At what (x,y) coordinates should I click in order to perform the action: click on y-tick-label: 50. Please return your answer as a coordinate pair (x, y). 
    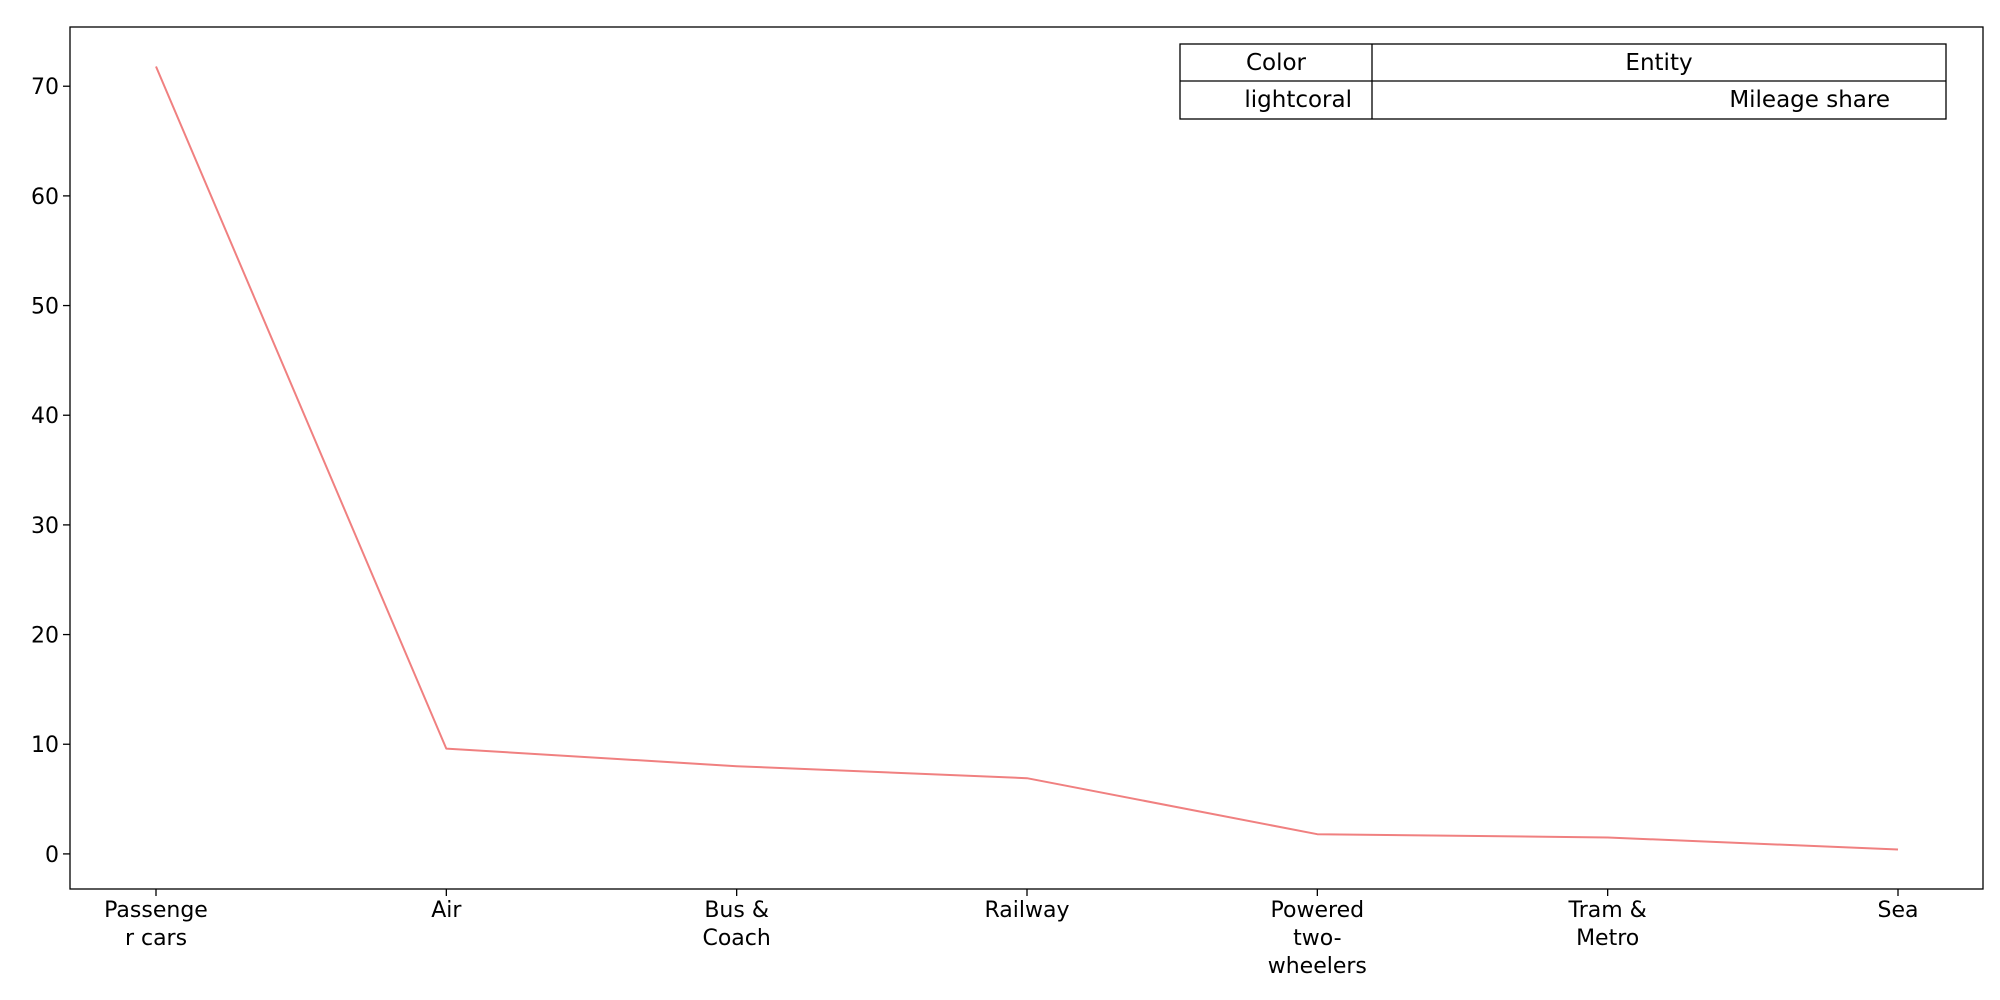
    Looking at the image, I should click on (45, 307).